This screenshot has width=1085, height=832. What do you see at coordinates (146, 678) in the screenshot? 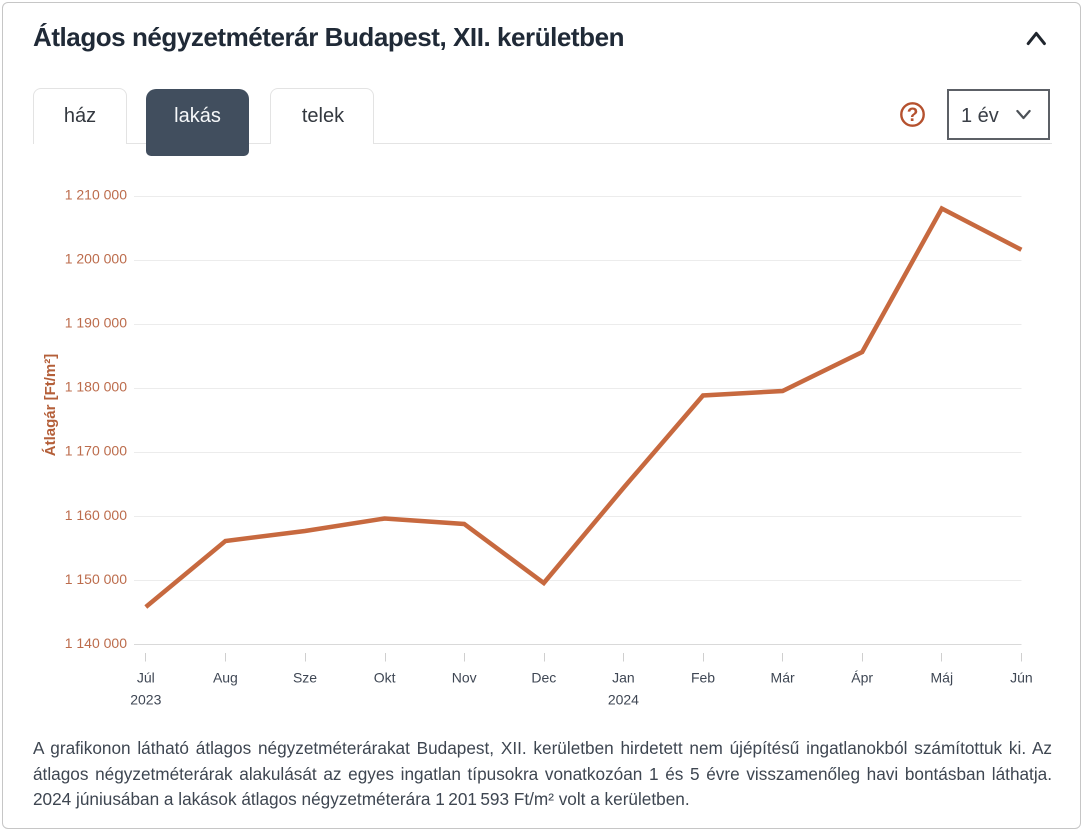
I see `svg-text: Júl` at bounding box center [146, 678].